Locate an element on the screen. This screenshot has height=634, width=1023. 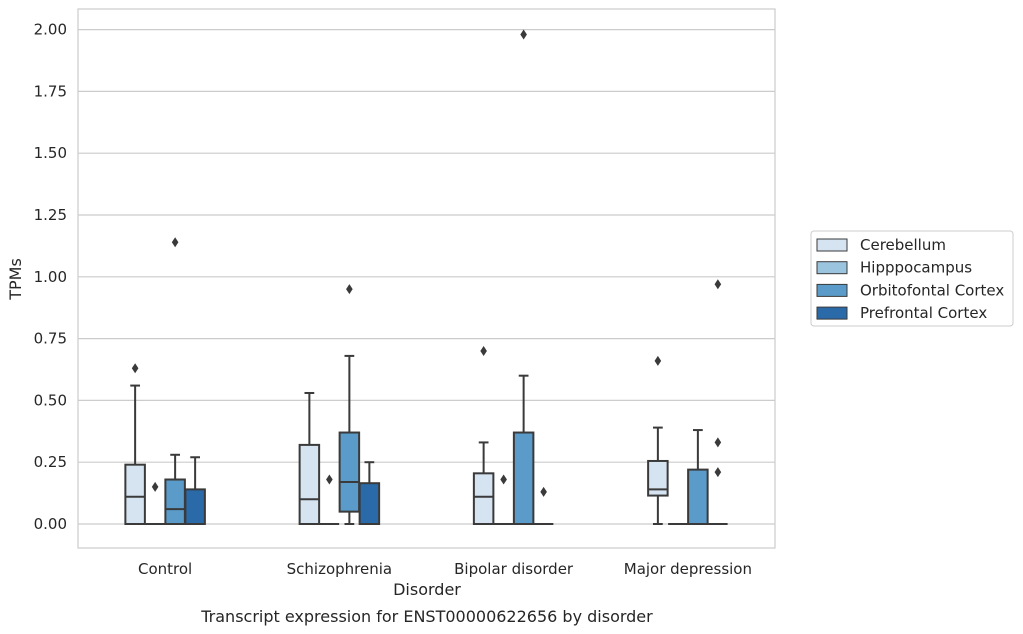
y-tick-label: 1.25 is located at coordinates (50, 215).